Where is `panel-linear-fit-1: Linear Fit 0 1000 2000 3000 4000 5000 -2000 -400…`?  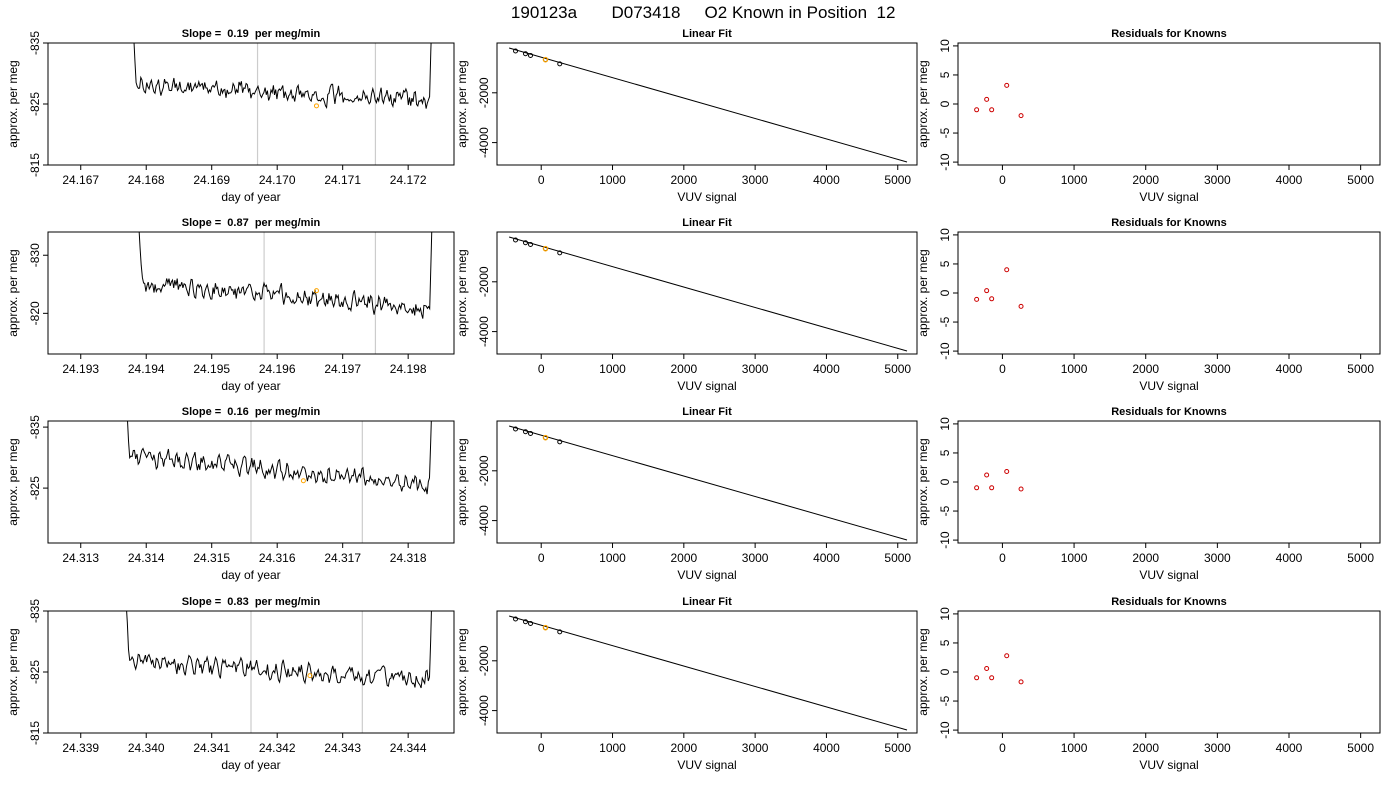 panel-linear-fit-1: Linear Fit 0 1000 2000 3000 4000 5000 -2000 -400… is located at coordinates (686, 116).